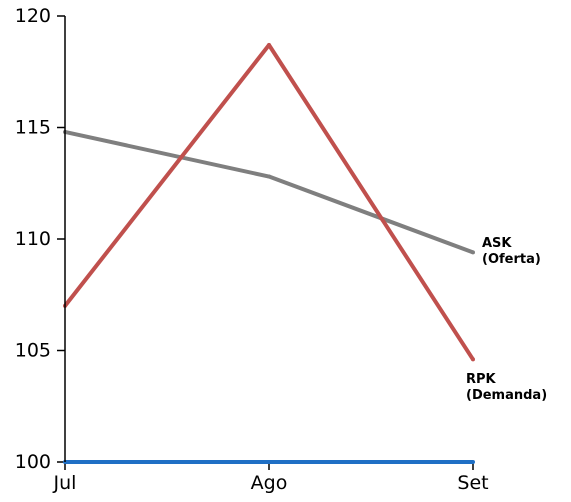  What do you see at coordinates (472, 483) in the screenshot?
I see `x-tick-label-set: Set` at bounding box center [472, 483].